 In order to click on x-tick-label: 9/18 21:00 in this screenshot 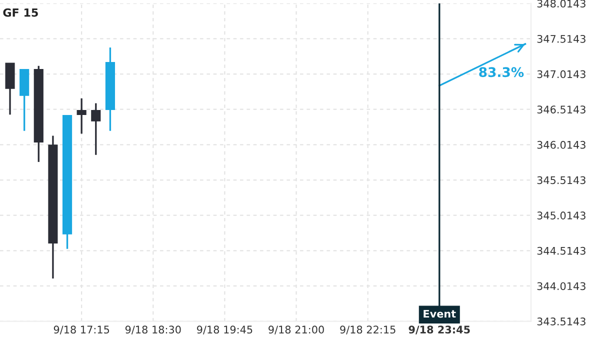, I will do `click(296, 330)`.